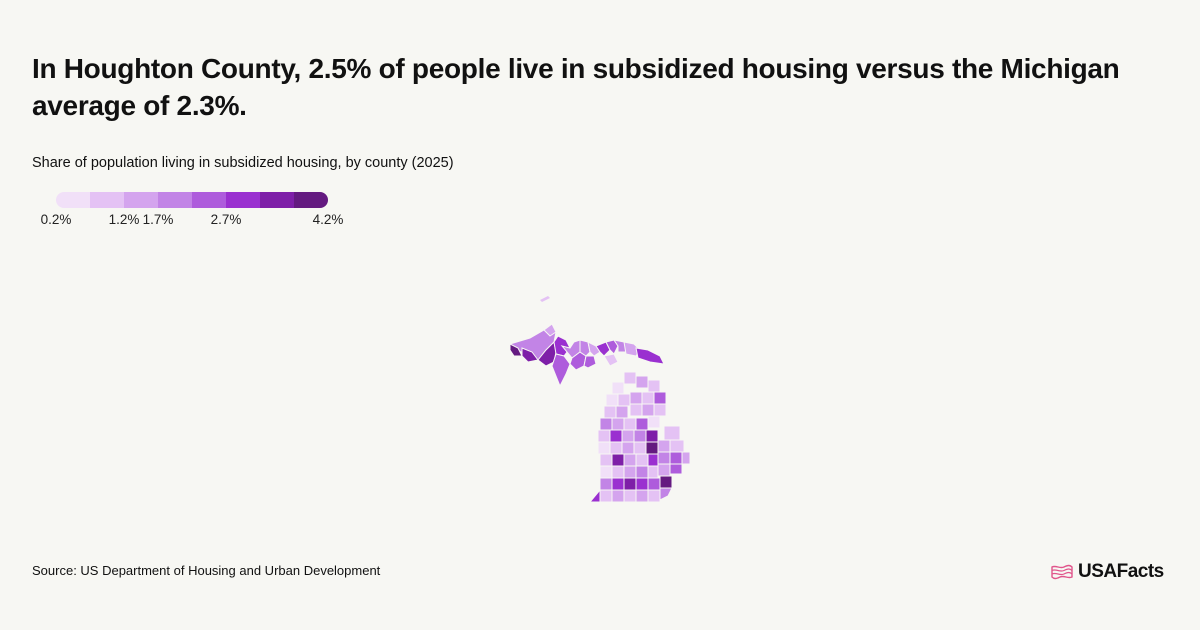  I want to click on legend-tick-label: 0.2%, so click(56, 219).